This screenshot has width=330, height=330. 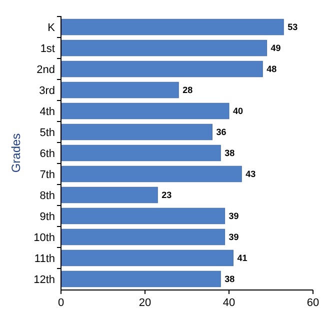 What do you see at coordinates (187, 90) in the screenshot?
I see `data-label: 28` at bounding box center [187, 90].